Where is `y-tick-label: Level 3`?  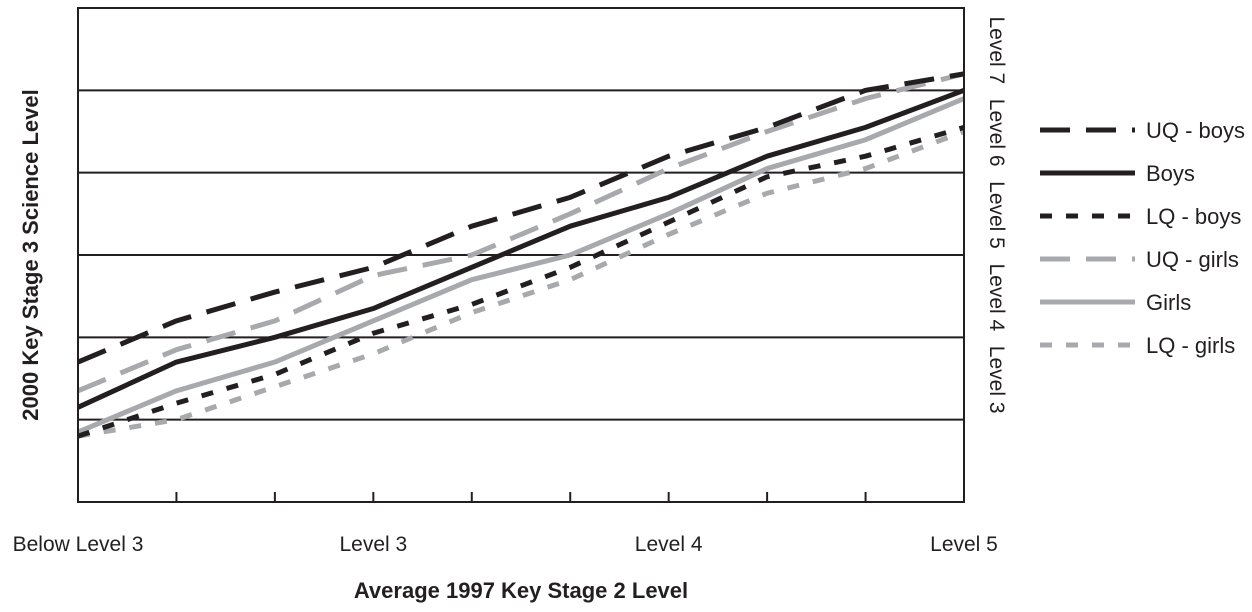 y-tick-label: Level 3 is located at coordinates (996, 380).